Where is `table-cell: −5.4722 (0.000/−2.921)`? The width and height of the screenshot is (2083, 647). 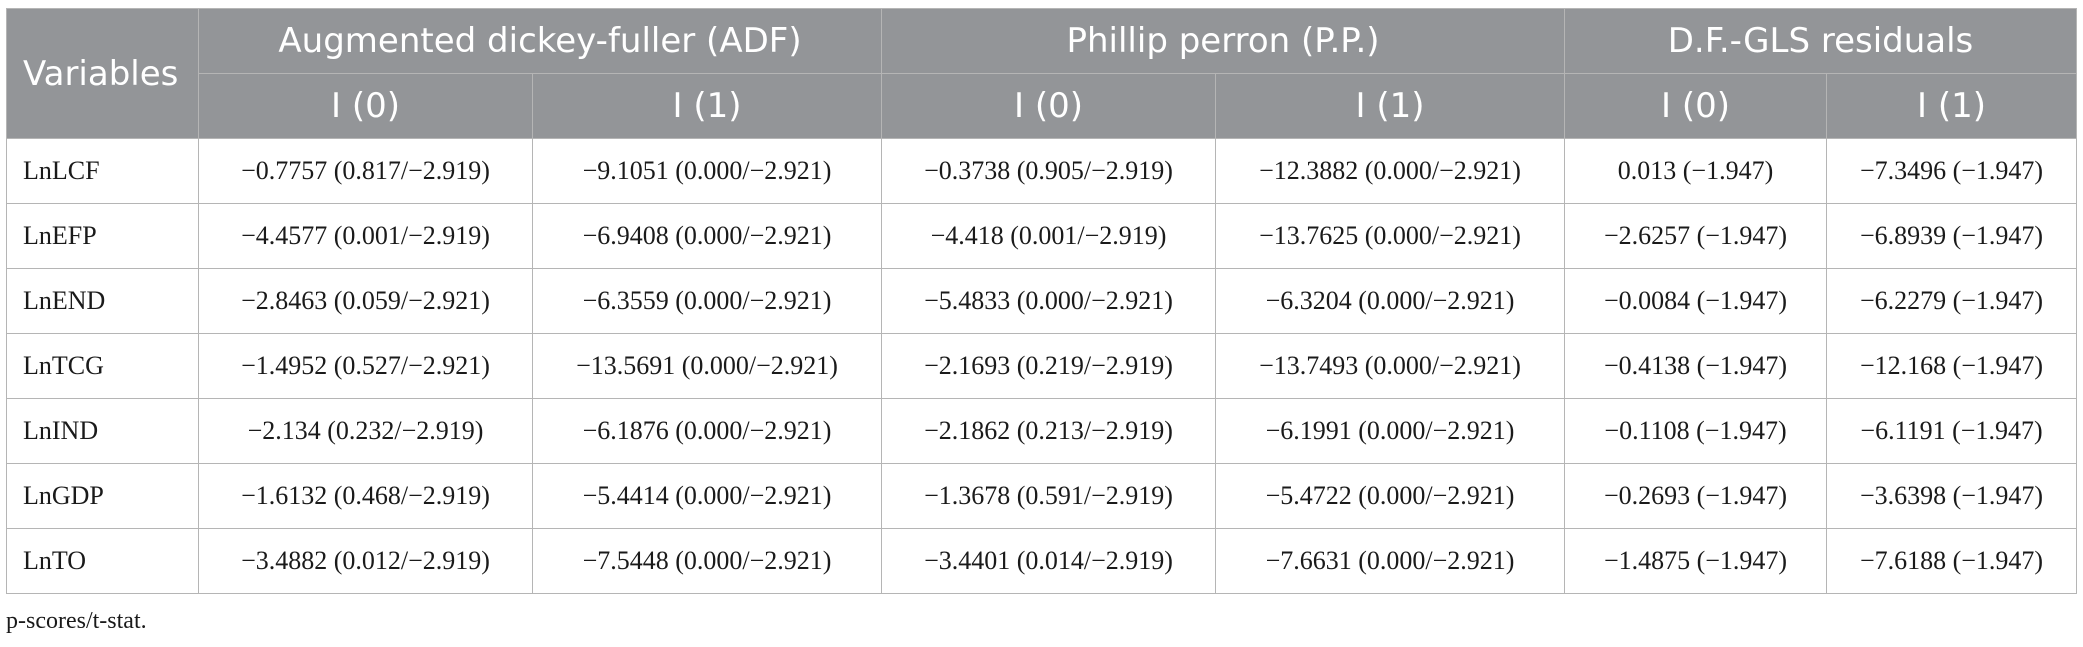 table-cell: −5.4722 (0.000/−2.921) is located at coordinates (1390, 496).